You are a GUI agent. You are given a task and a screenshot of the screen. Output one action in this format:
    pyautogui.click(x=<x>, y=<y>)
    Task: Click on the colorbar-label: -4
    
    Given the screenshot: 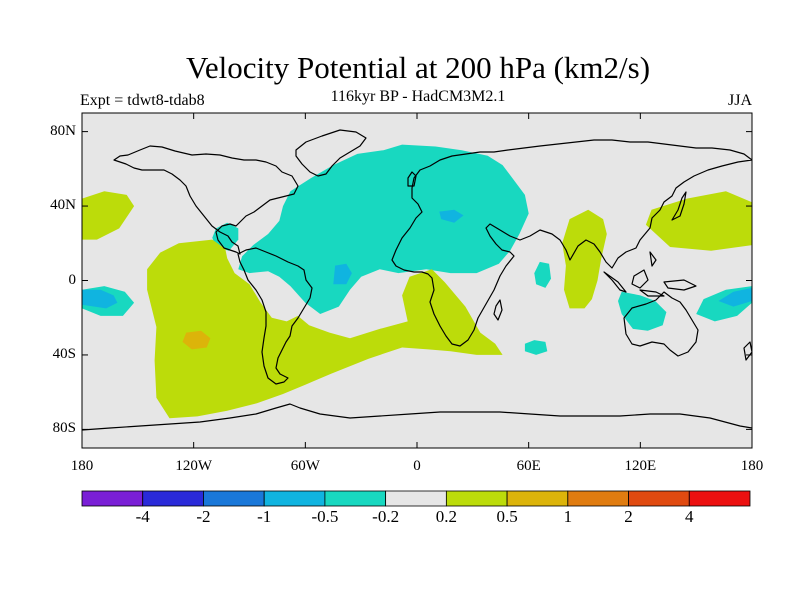 What is the action you would take?
    pyautogui.click(x=142, y=516)
    